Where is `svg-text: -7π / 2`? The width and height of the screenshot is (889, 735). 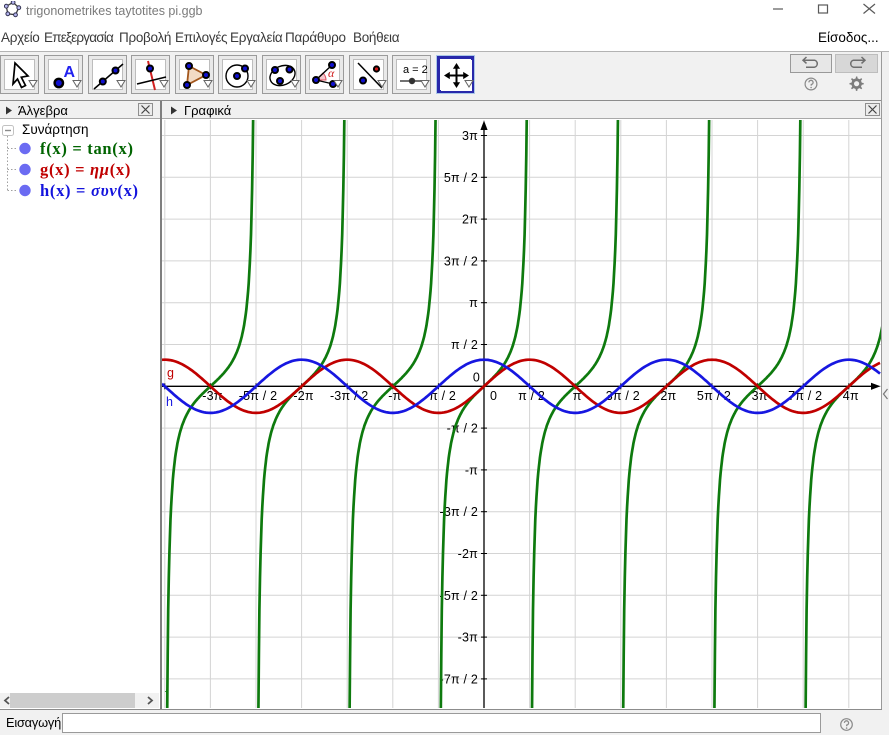 svg-text: -7π / 2 is located at coordinates (458, 679).